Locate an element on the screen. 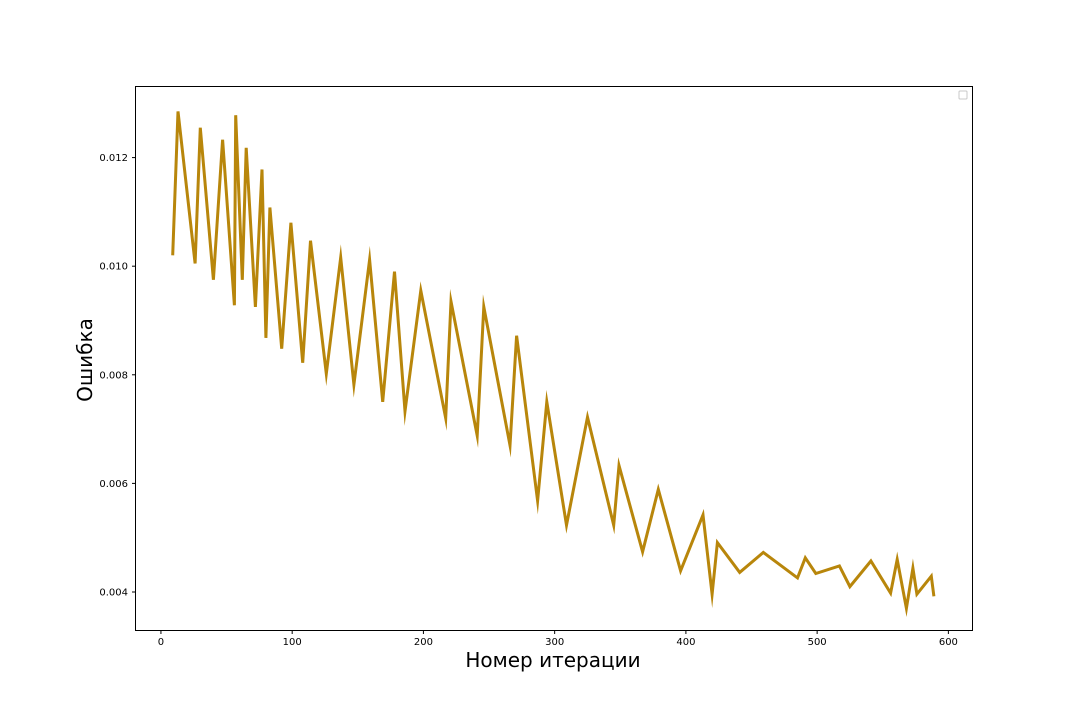 This screenshot has height=720, width=1080. x-tick-label: 0 is located at coordinates (161, 642).